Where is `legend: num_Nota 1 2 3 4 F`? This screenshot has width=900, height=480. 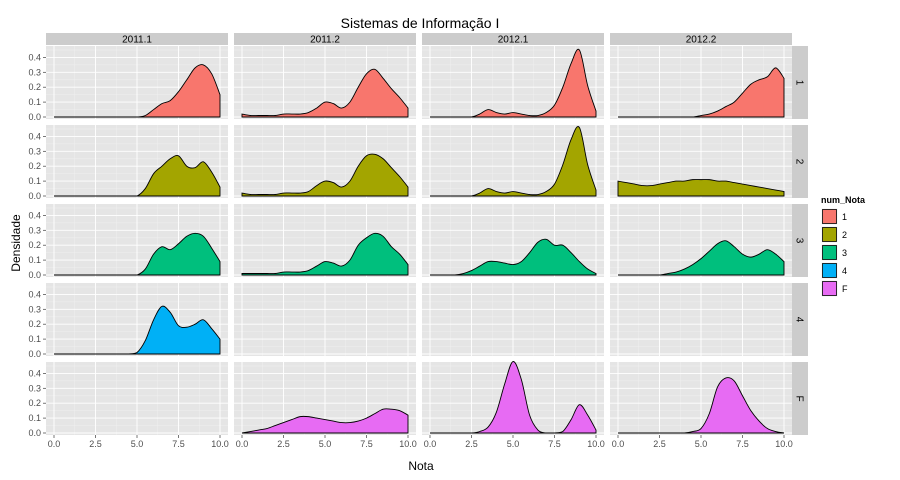
legend: num_Nota 1 2 3 4 F is located at coordinates (843, 246).